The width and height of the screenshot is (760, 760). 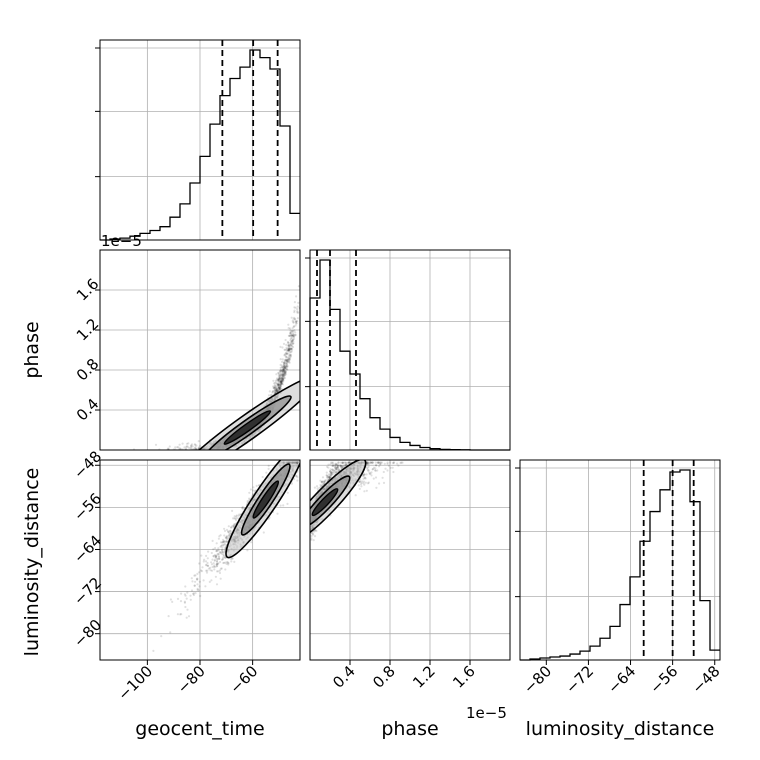 I want to click on scatter-points, so click(x=357, y=503).